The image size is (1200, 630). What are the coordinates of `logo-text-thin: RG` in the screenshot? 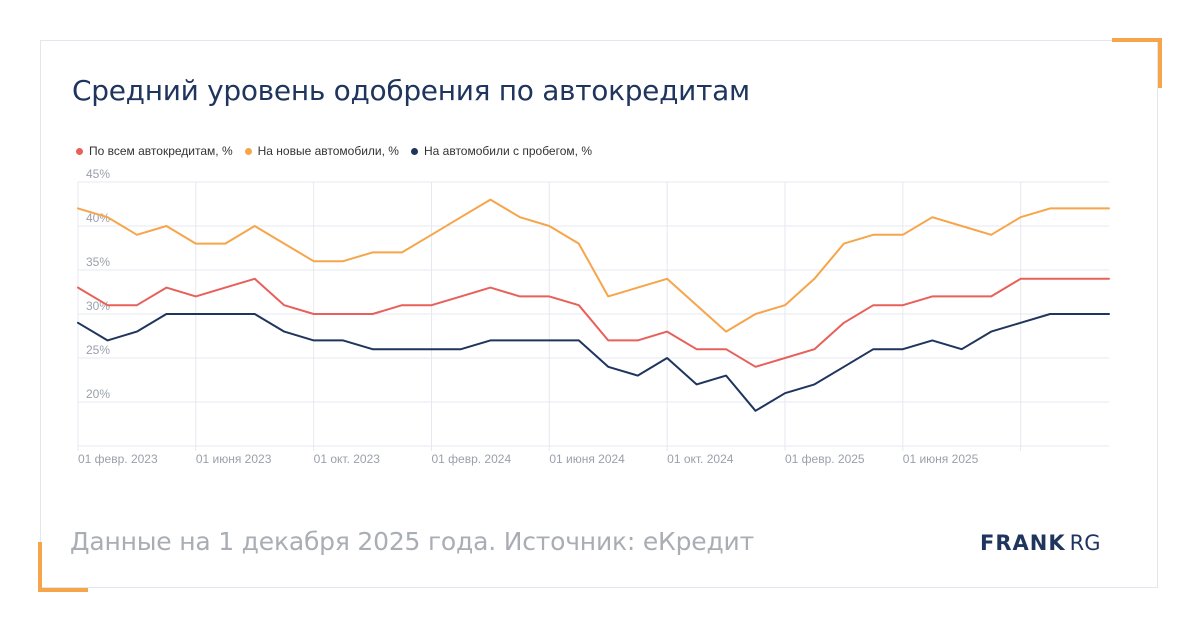 It's located at (1085, 543).